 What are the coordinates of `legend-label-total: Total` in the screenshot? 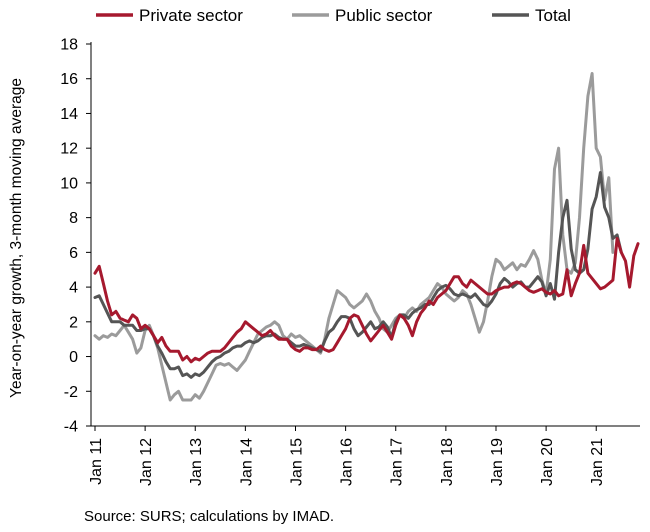 It's located at (553, 15).